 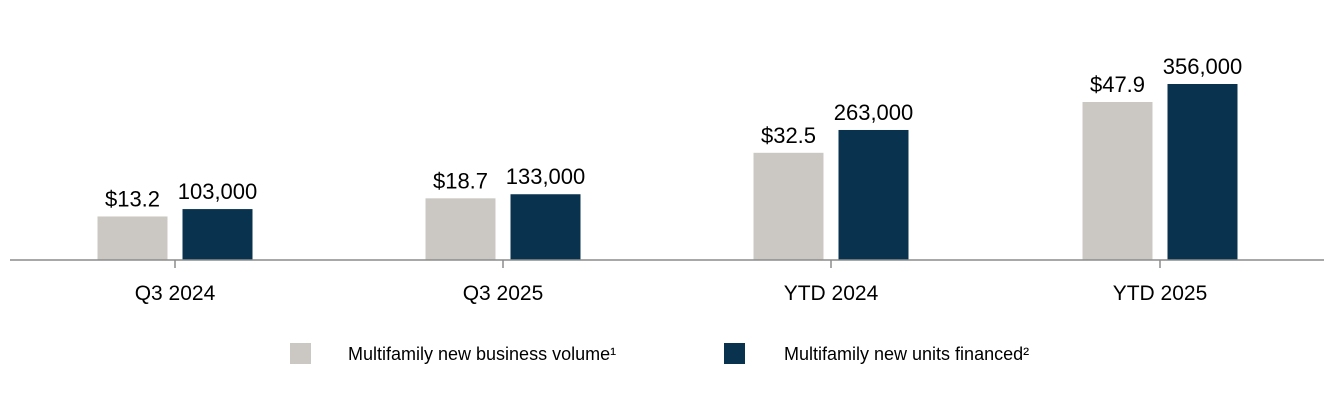 What do you see at coordinates (671, 293) in the screenshot?
I see `category-labels-group: Q3 2024 Q3 2025 YTD 2024 YTD 2025` at bounding box center [671, 293].